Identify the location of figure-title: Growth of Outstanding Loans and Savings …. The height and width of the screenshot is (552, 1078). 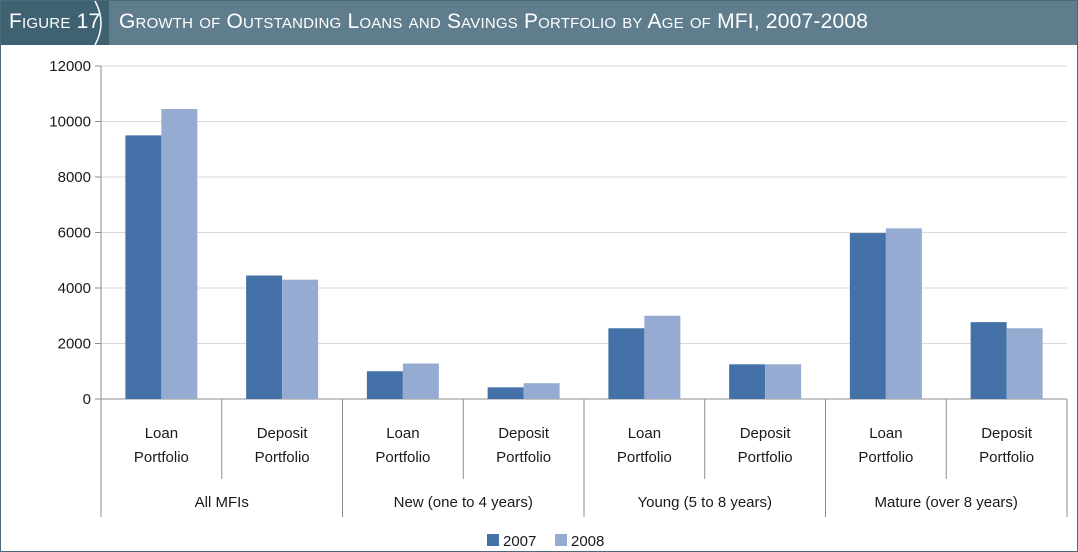
(494, 21).